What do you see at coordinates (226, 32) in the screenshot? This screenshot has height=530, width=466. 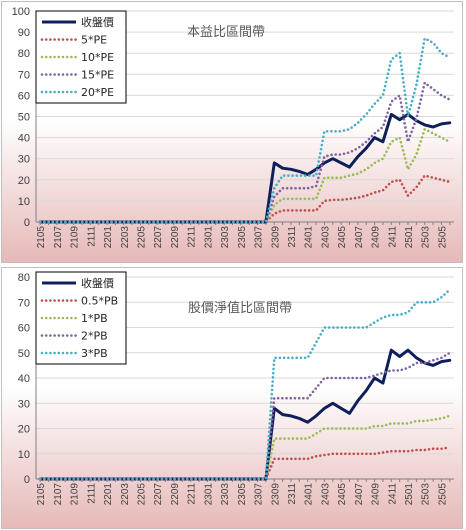 I see `chart-title: 本益比區間帶` at bounding box center [226, 32].